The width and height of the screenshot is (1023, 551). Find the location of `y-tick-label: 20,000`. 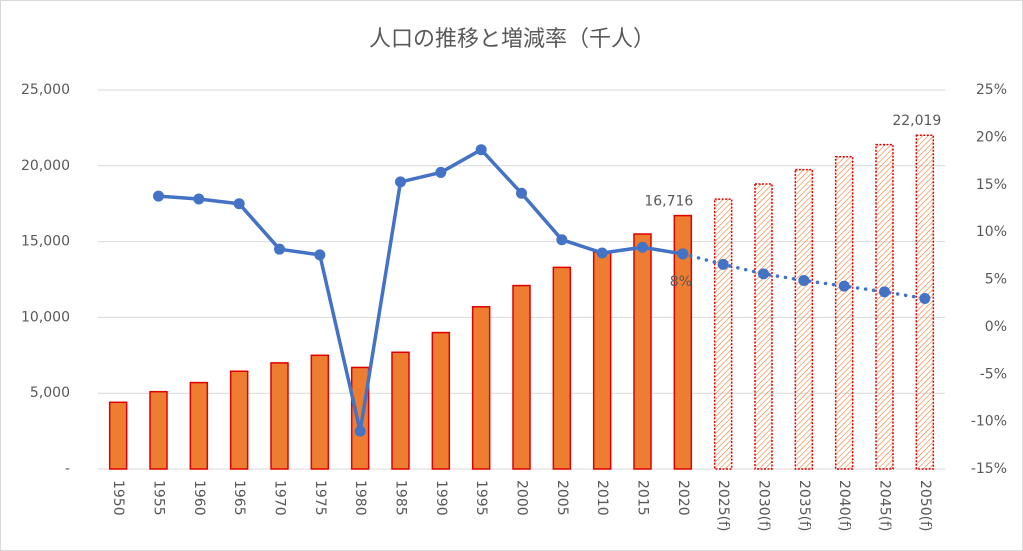

y-tick-label: 20,000 is located at coordinates (45, 166).